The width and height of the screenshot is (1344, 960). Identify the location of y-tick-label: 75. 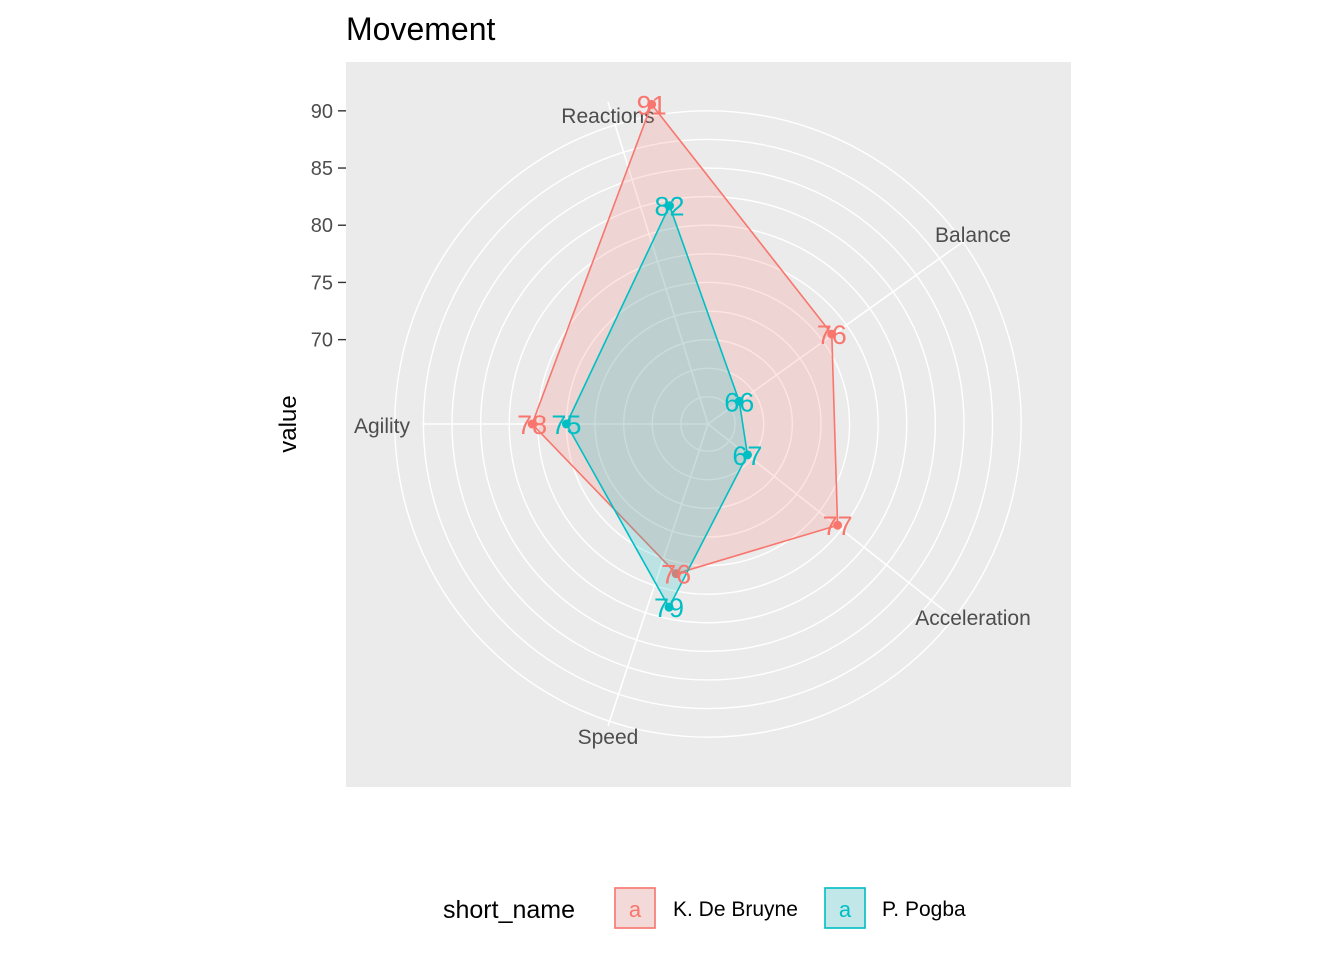
(322, 283).